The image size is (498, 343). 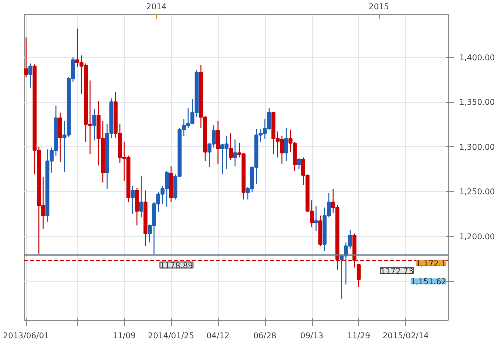 What do you see at coordinates (478, 57) in the screenshot?
I see `y-tick-label: 1,400.00` at bounding box center [478, 57].